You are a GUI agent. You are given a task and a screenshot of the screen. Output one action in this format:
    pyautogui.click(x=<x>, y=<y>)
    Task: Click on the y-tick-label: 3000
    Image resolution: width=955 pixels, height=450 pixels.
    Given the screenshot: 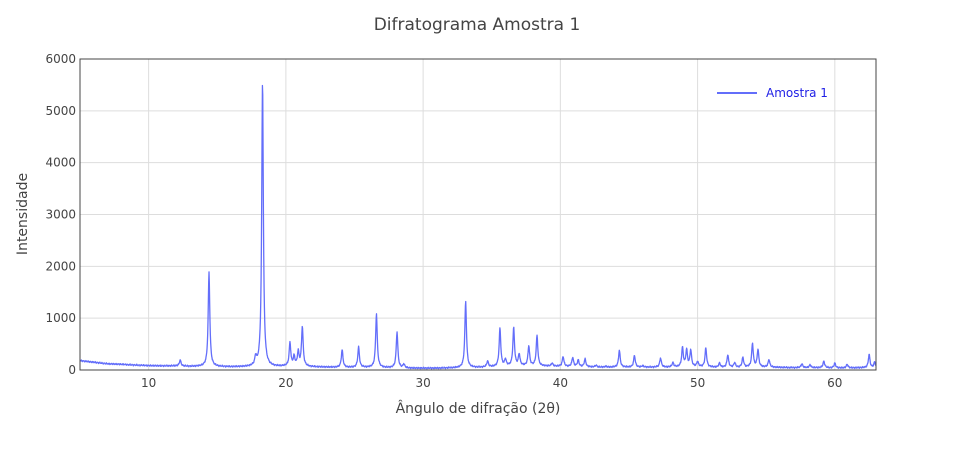 What is the action you would take?
    pyautogui.click(x=60, y=215)
    